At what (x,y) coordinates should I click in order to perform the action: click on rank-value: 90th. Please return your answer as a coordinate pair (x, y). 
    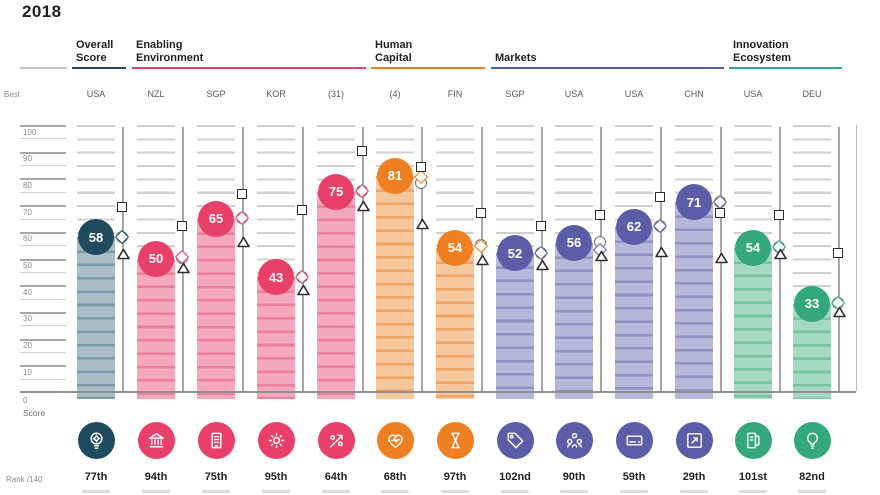
    Looking at the image, I should click on (574, 477).